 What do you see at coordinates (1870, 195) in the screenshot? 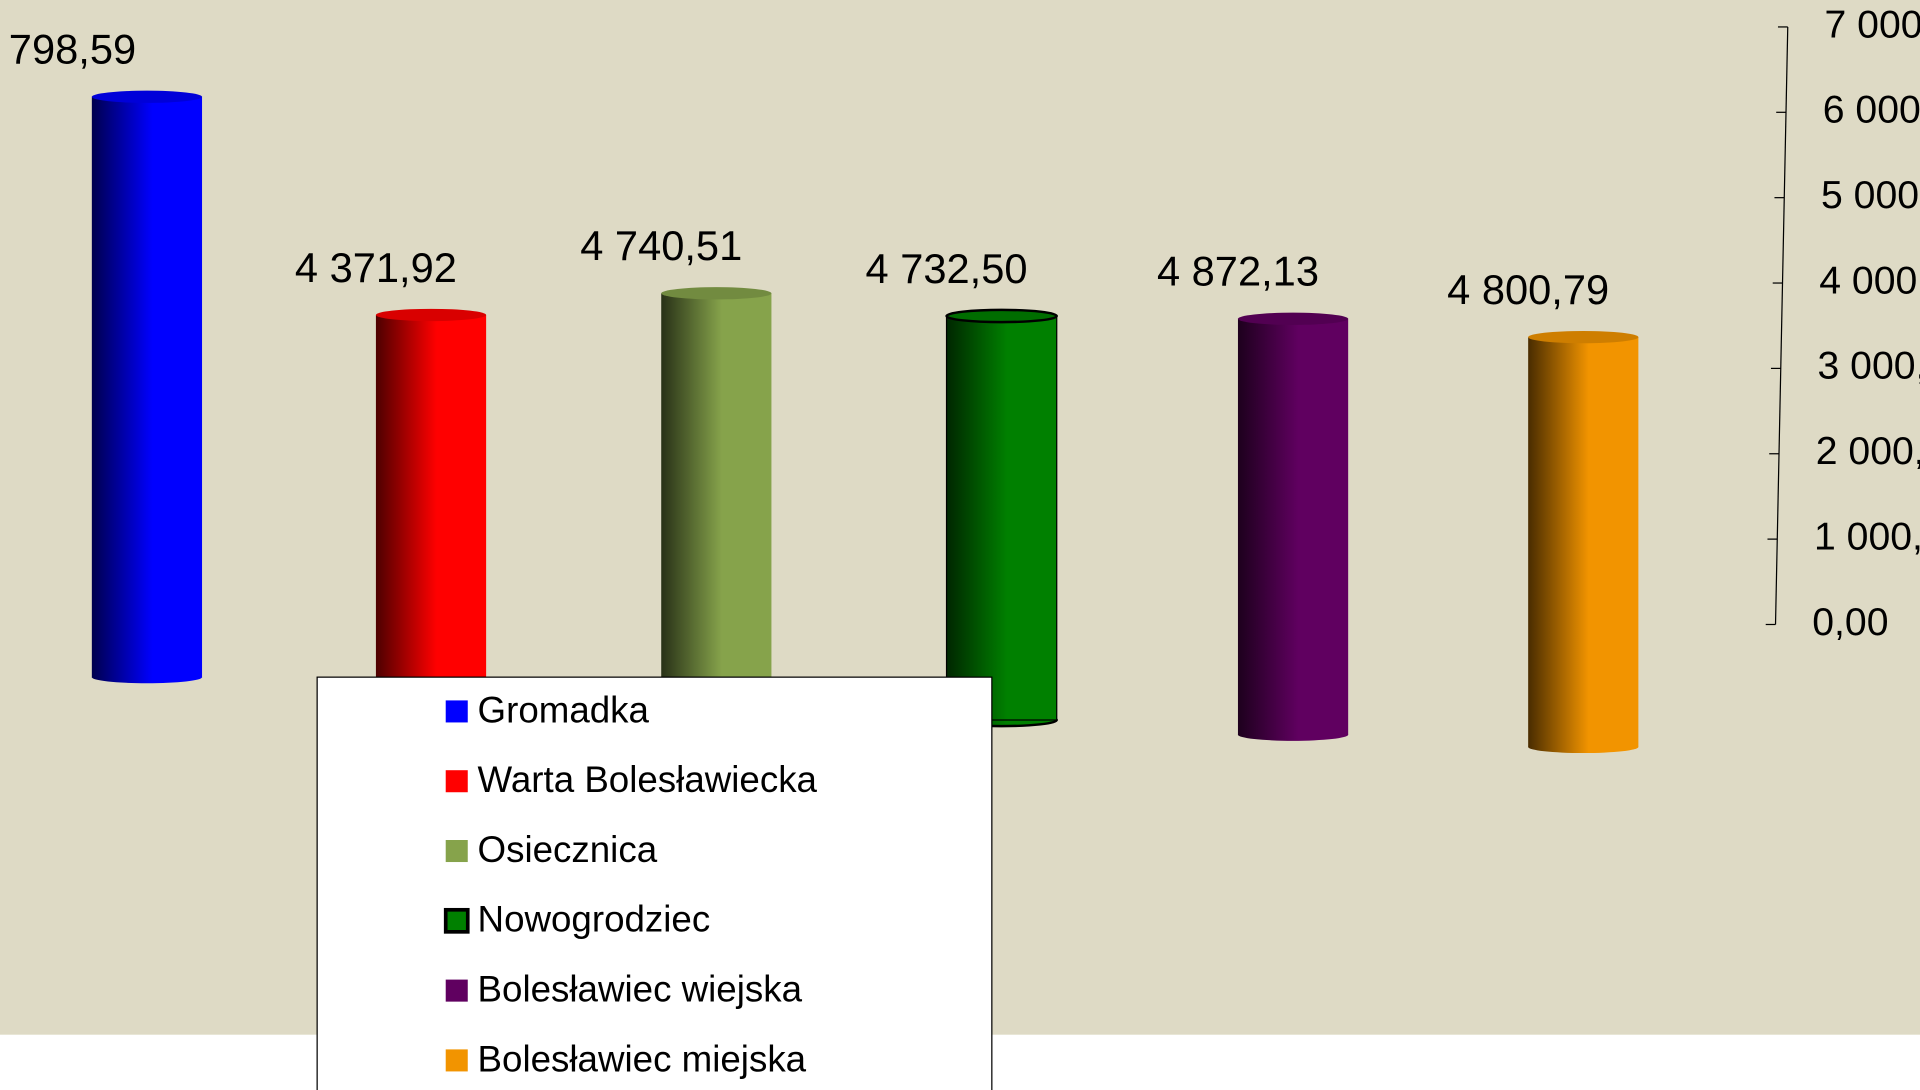
I see `y-tick-label: 5 000,00` at bounding box center [1870, 195].